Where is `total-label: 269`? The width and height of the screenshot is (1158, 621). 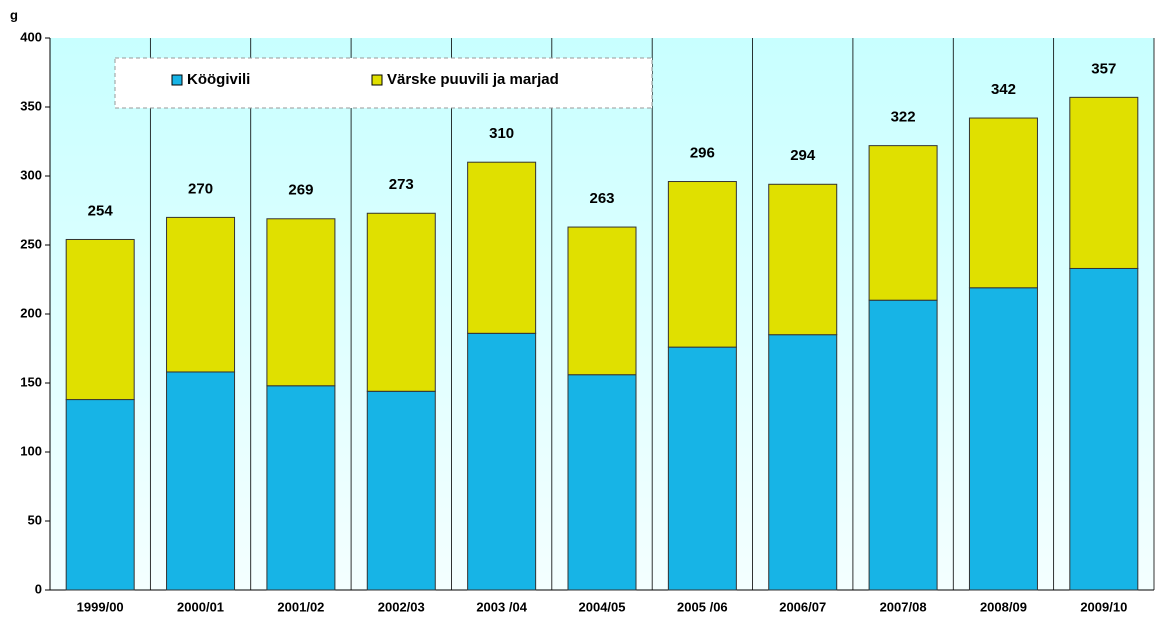
total-label: 269 is located at coordinates (300, 190).